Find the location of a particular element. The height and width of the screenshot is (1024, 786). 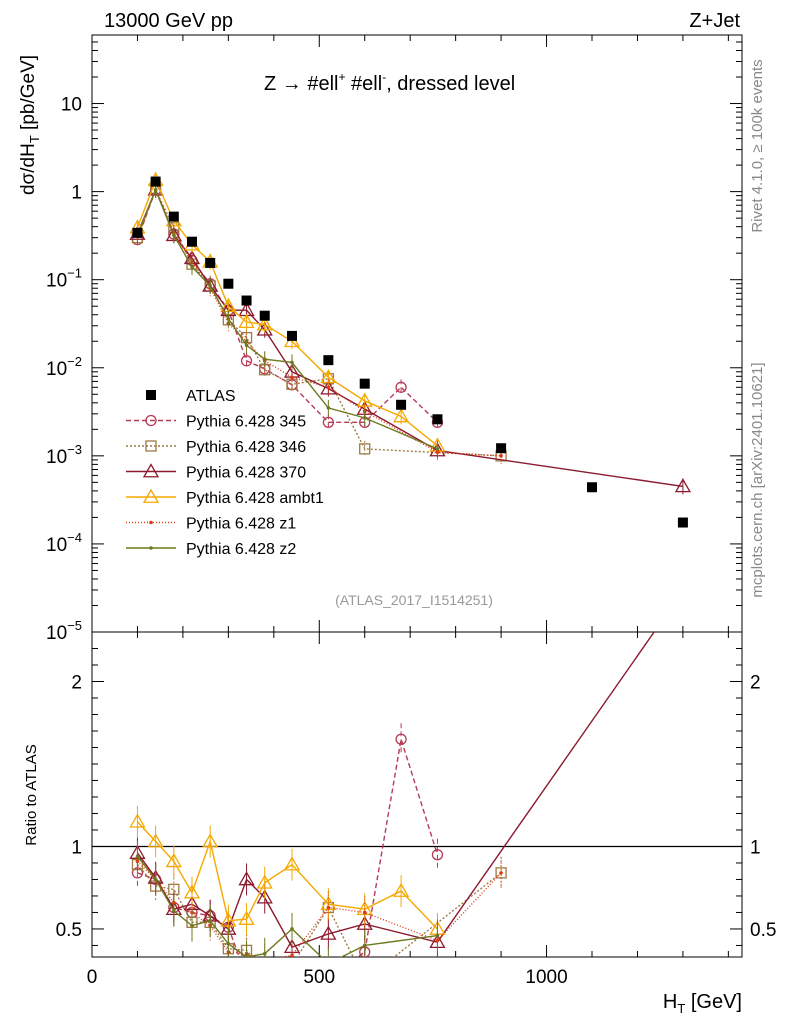

ratio-y-tick-label-right: 1 is located at coordinates (755, 847).